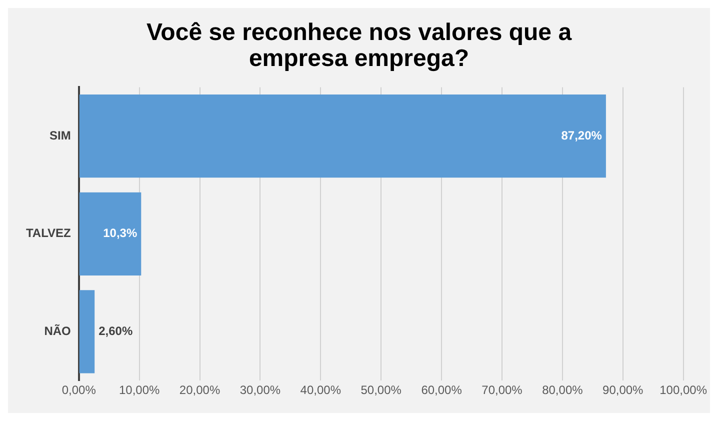  Describe the element at coordinates (57, 331) in the screenshot. I see `y-tick-label: NÃO` at that location.